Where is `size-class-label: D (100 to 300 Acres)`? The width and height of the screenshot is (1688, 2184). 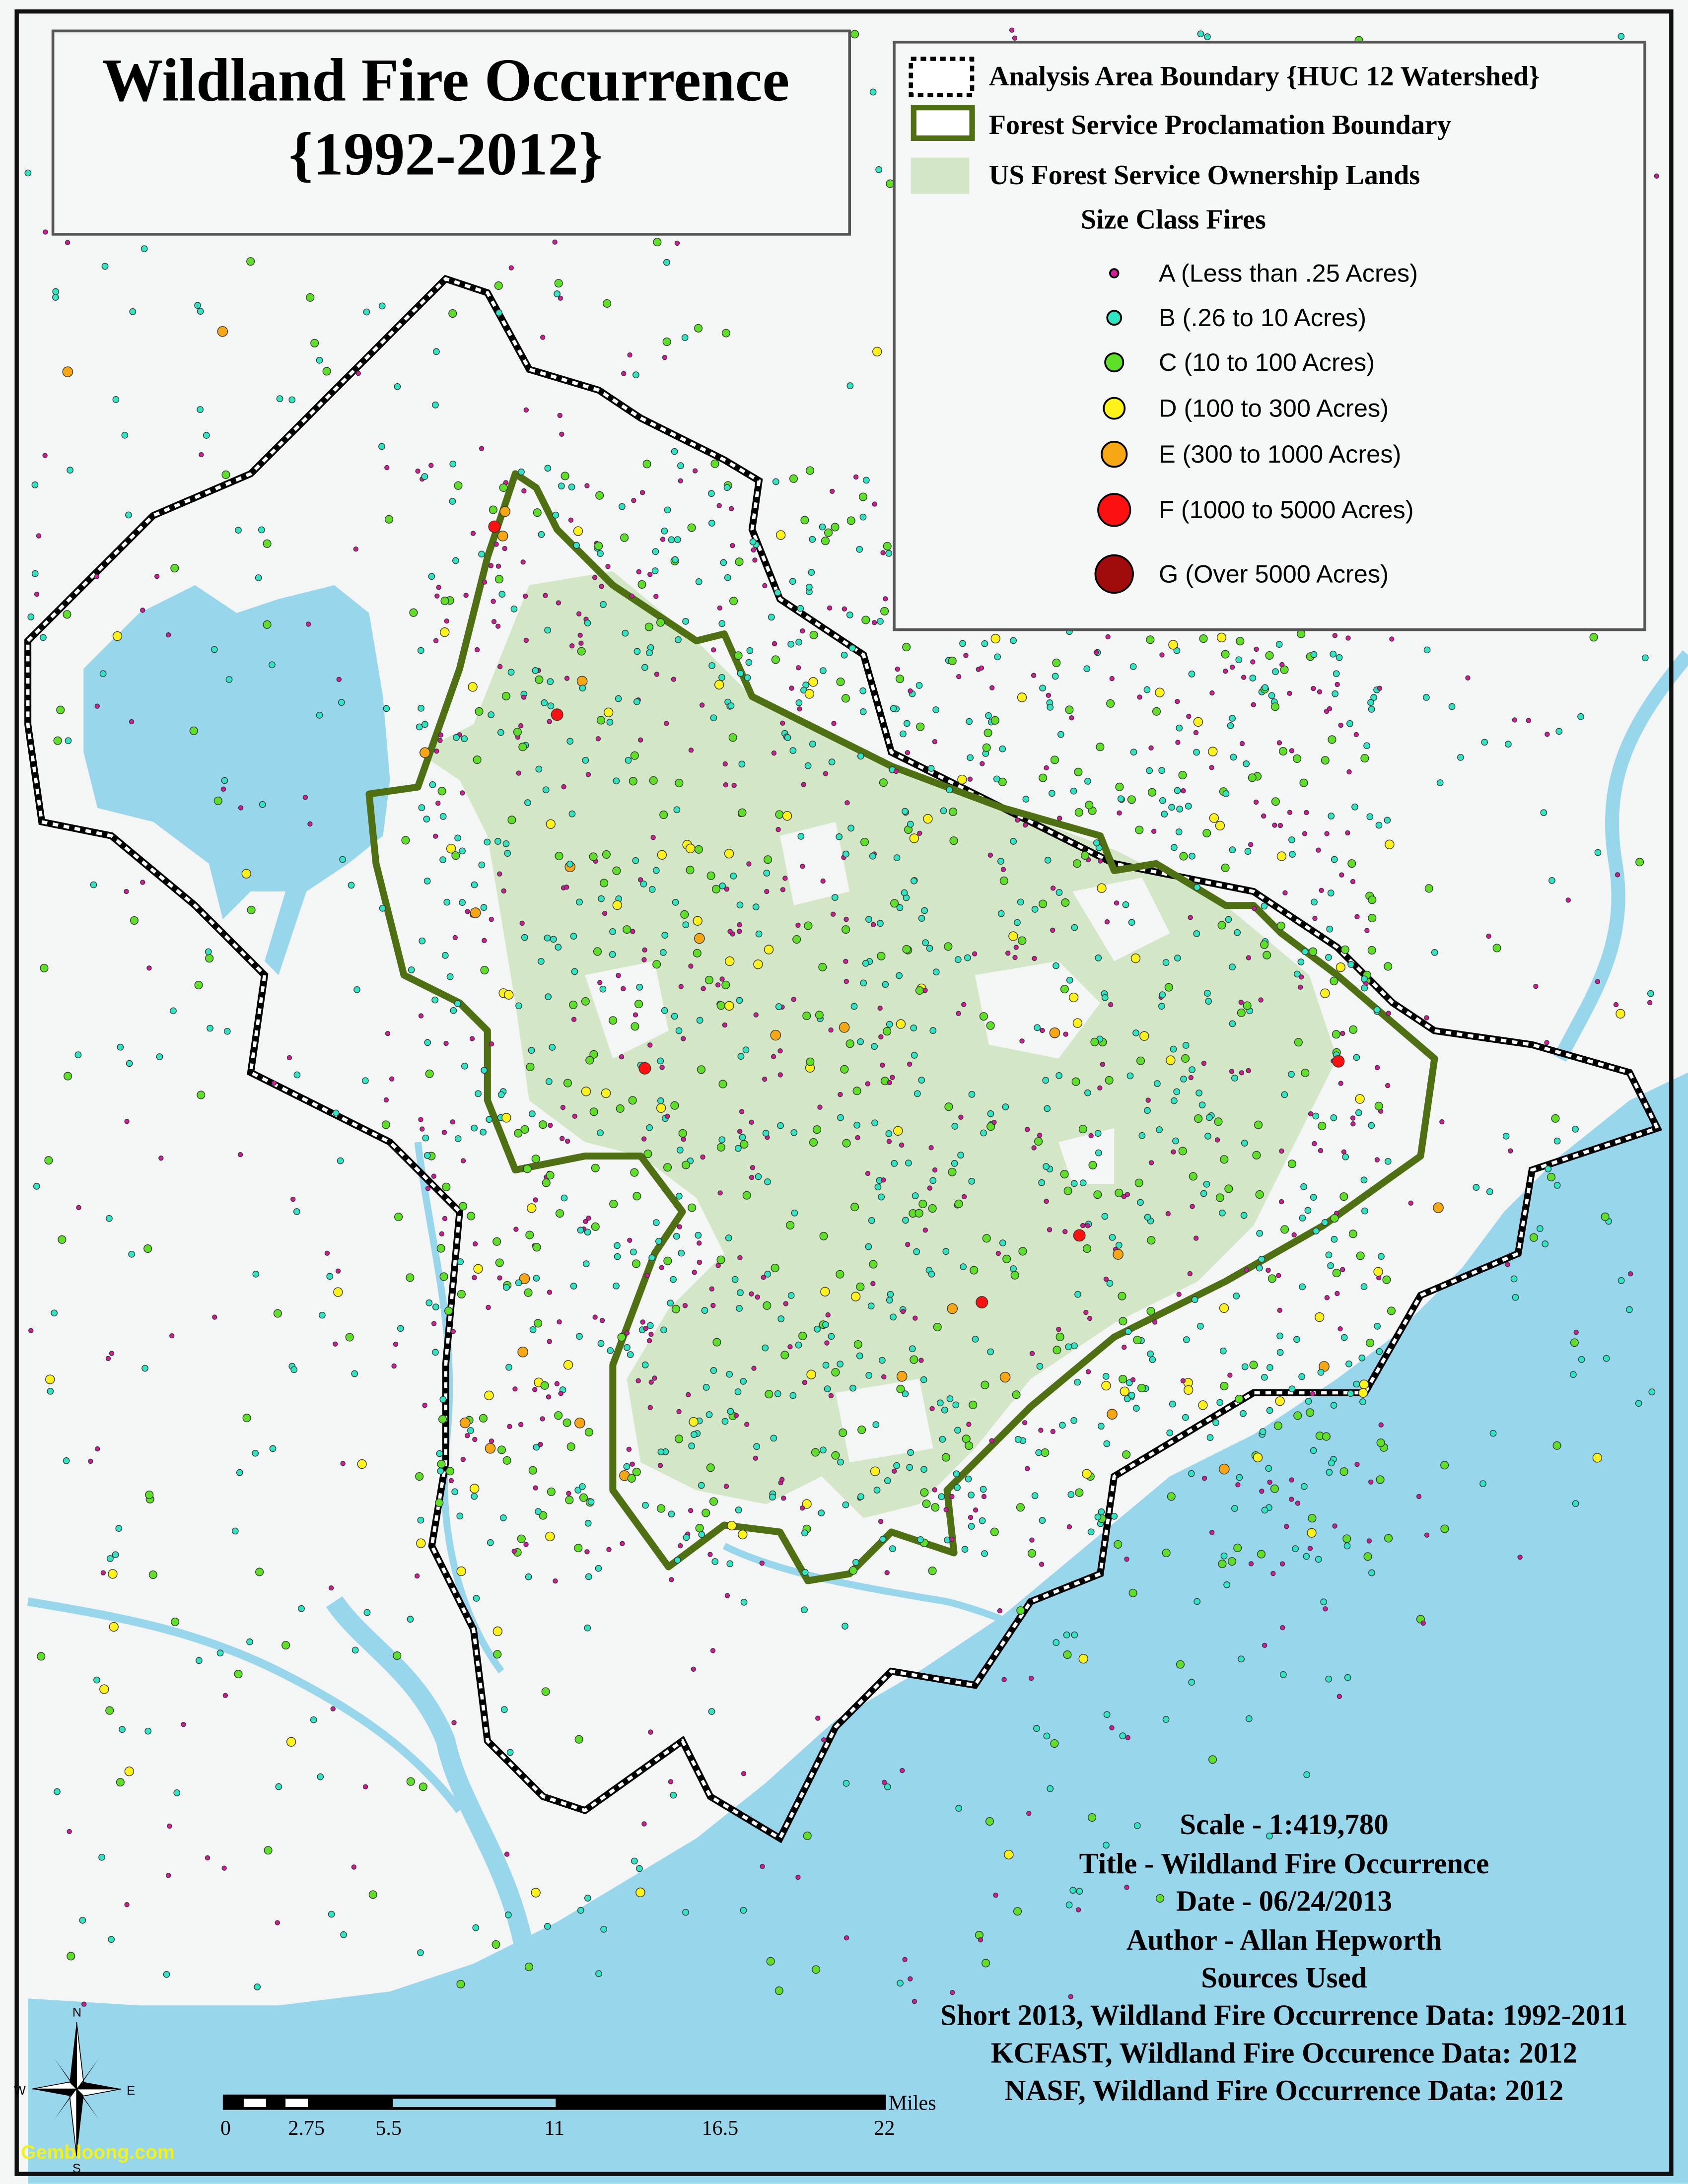 size-class-label: D (100 to 300 Acres) is located at coordinates (1274, 408).